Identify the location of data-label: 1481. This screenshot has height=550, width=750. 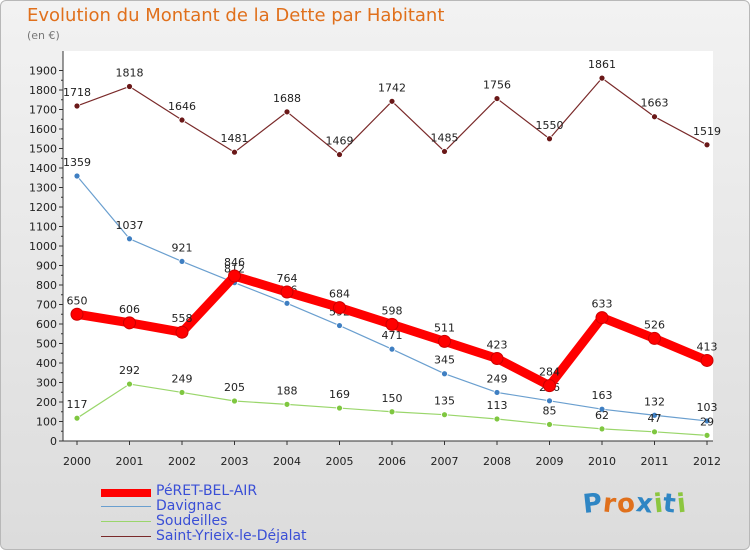
(235, 138).